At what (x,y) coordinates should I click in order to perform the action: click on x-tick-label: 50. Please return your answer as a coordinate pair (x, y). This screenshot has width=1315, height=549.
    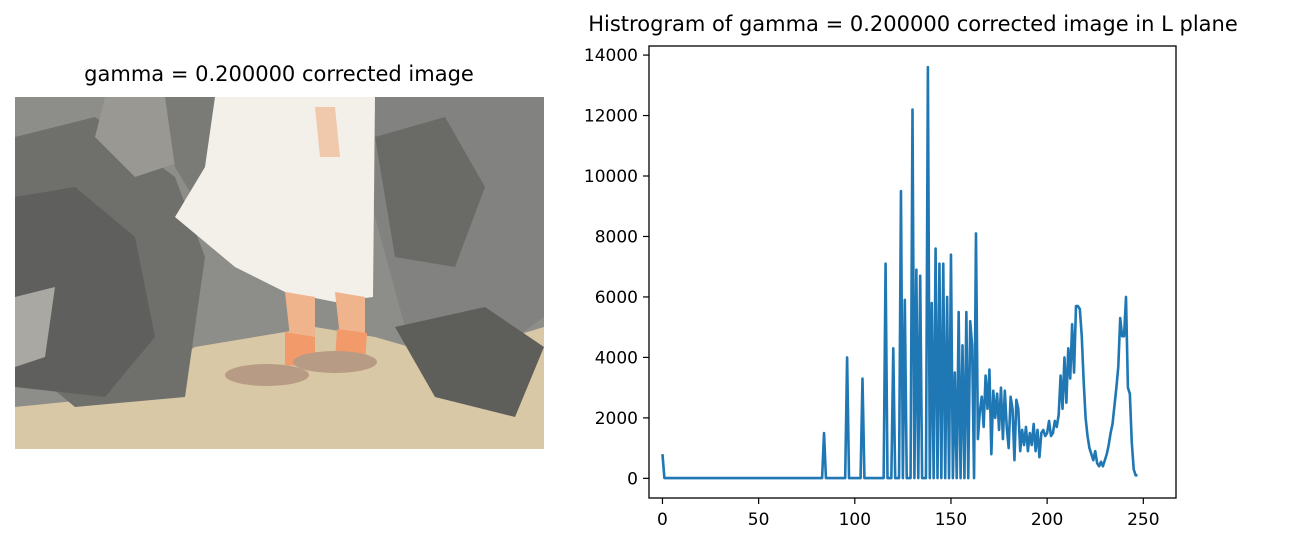
    Looking at the image, I should click on (759, 520).